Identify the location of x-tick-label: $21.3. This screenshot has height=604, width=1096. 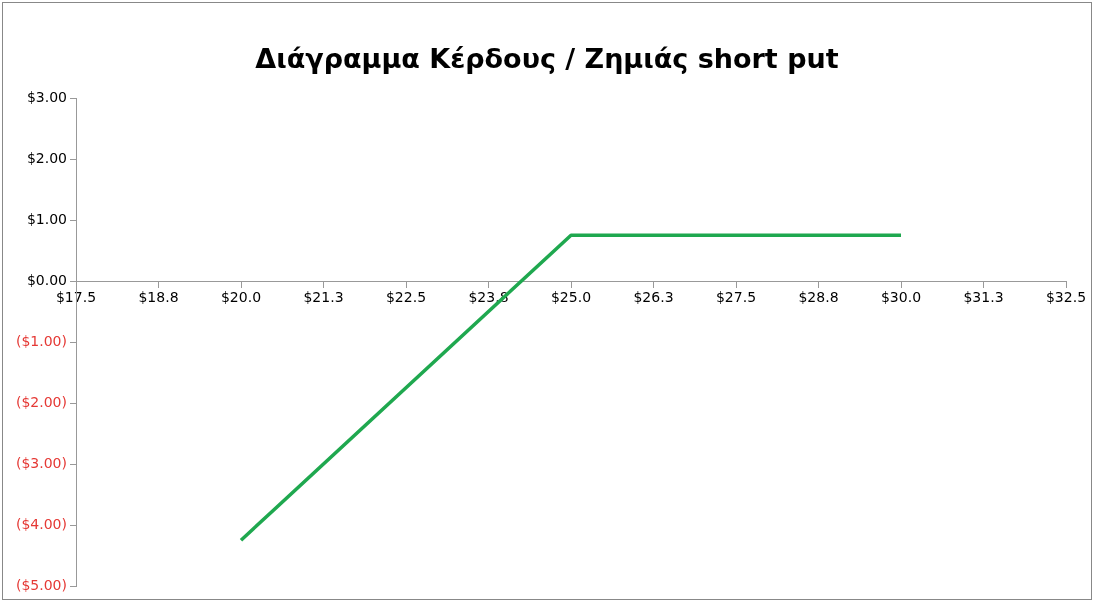
(323, 297).